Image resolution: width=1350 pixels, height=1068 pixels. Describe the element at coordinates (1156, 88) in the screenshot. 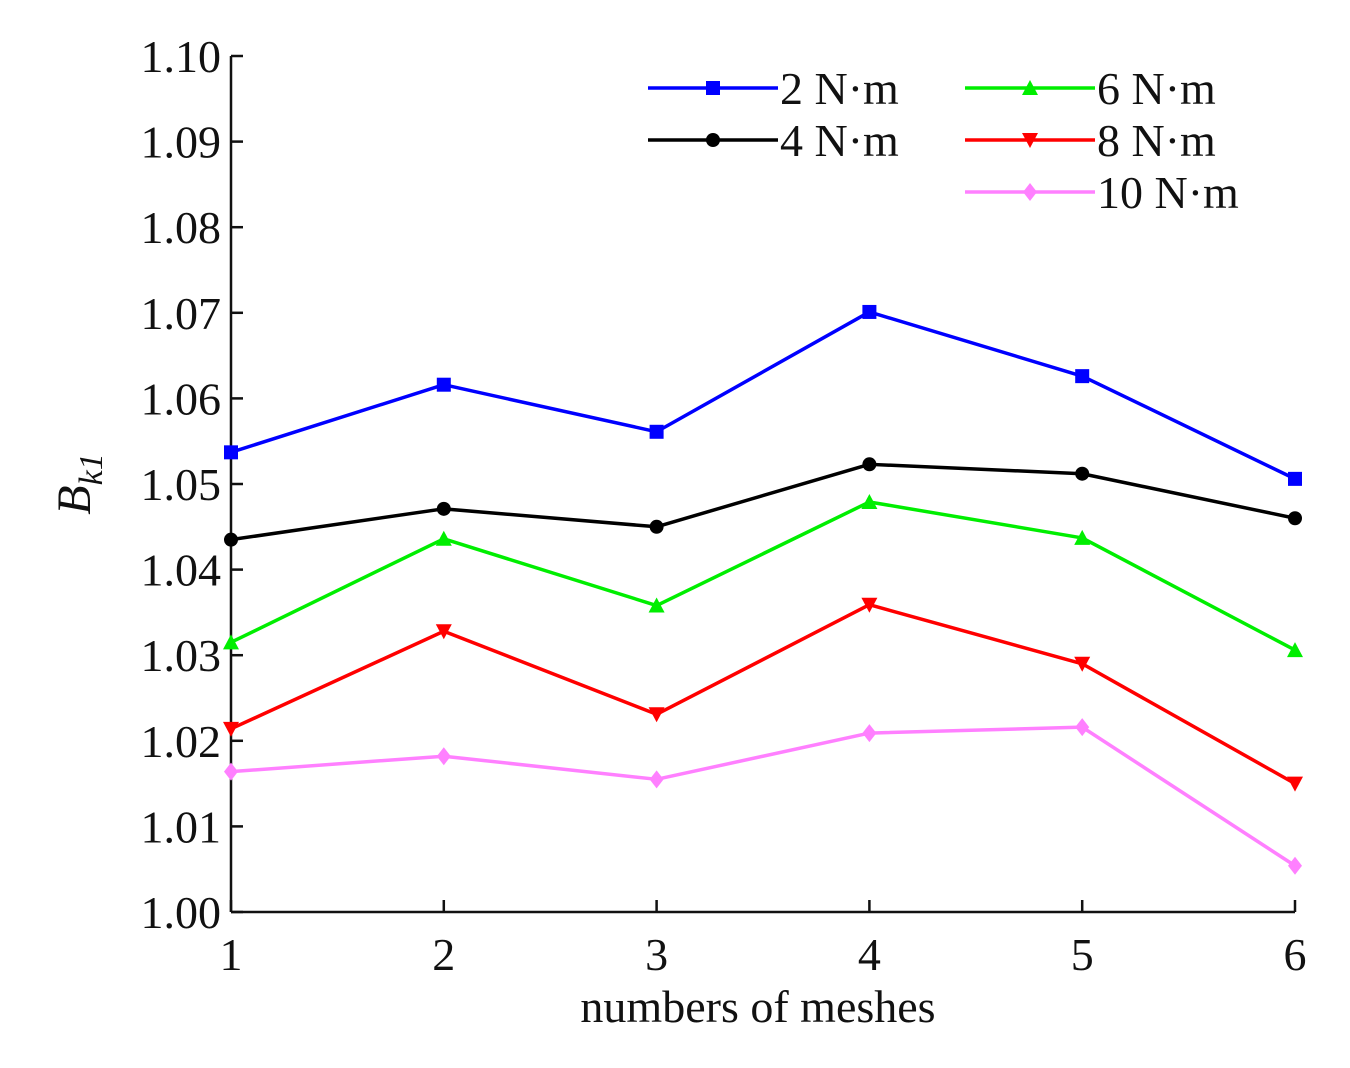

I see `legend-label: 6 N·m` at that location.